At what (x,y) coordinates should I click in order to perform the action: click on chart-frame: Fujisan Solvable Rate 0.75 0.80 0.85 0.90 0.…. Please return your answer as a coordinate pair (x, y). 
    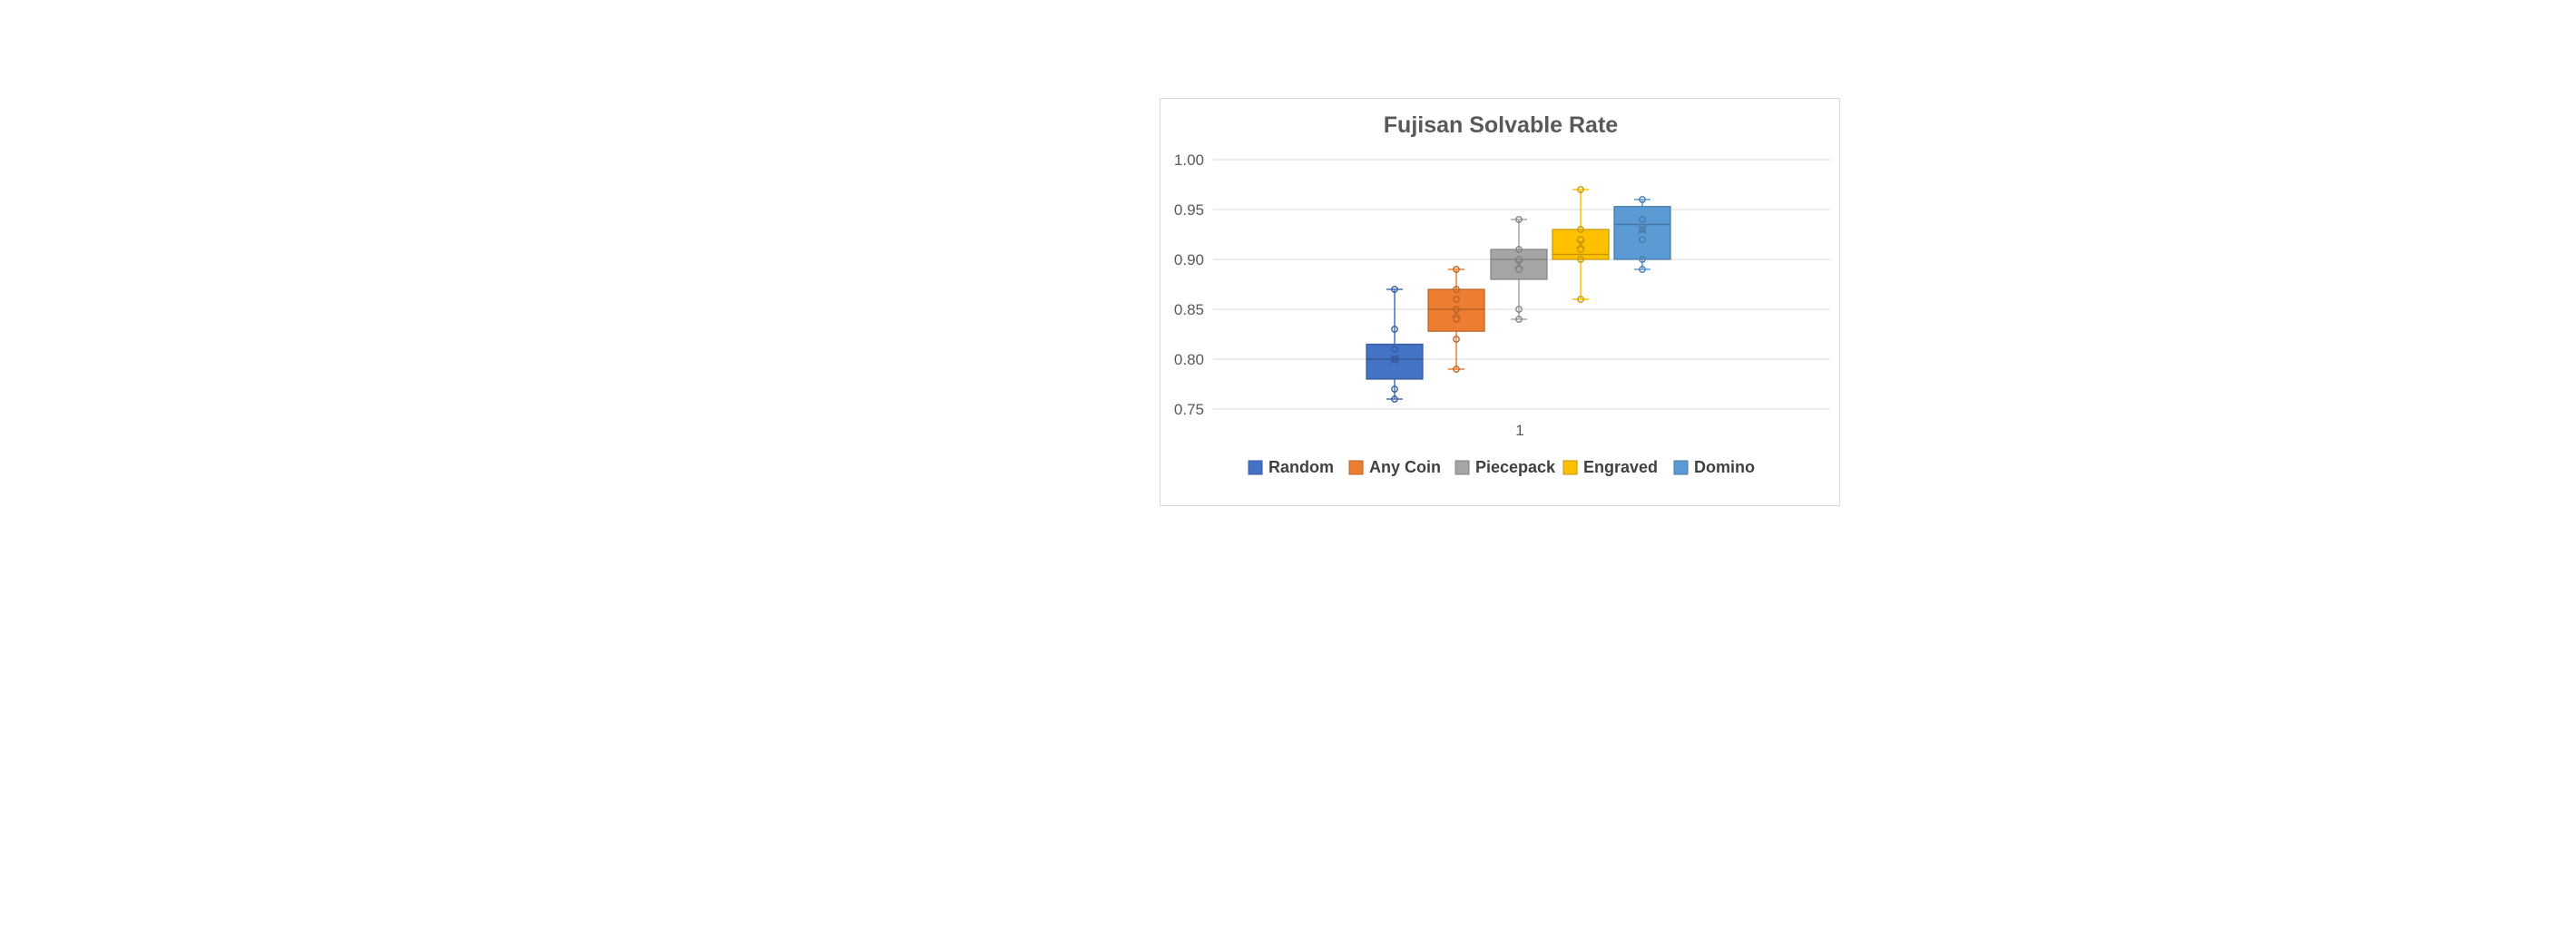
    Looking at the image, I should click on (1500, 302).